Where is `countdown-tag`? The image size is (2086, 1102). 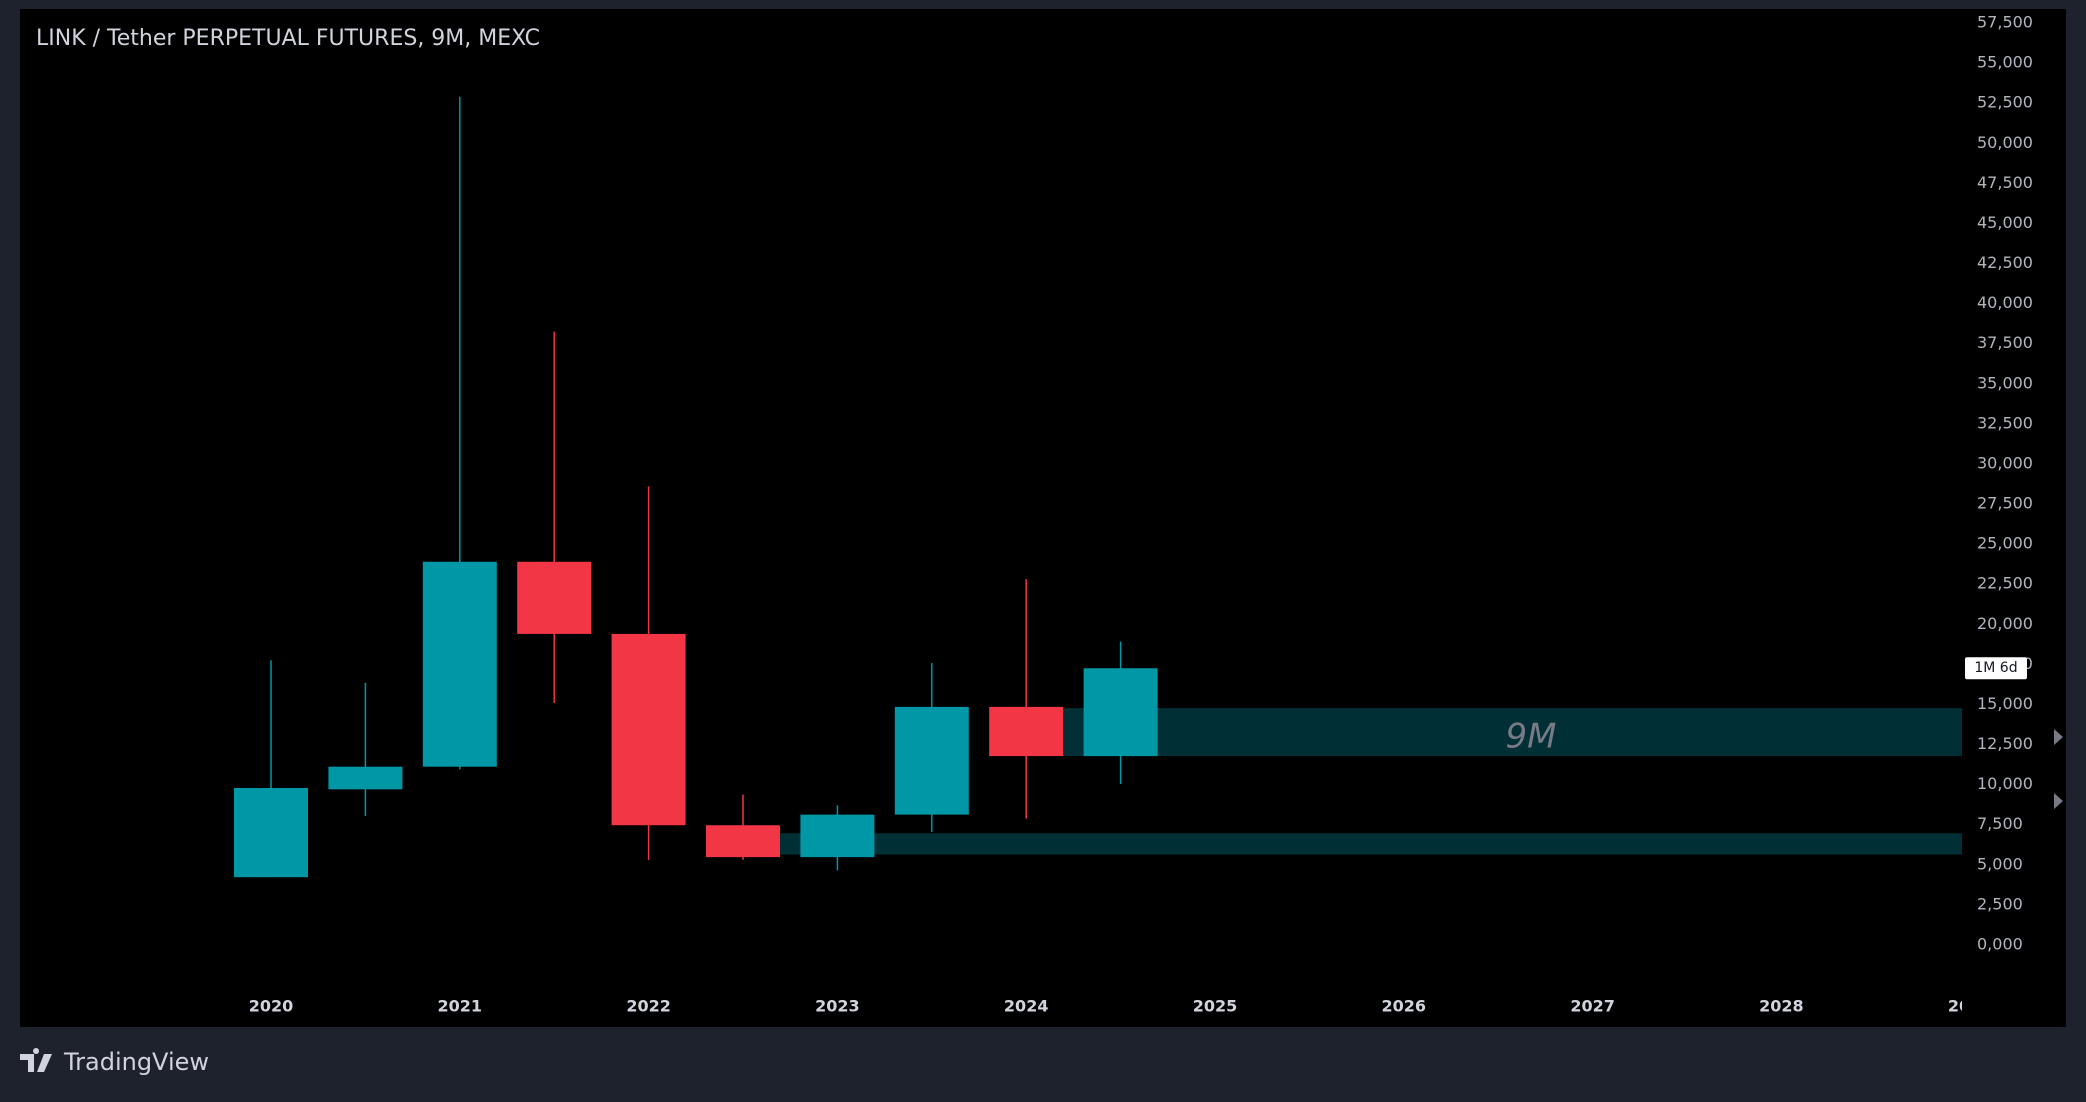 countdown-tag is located at coordinates (1996, 668).